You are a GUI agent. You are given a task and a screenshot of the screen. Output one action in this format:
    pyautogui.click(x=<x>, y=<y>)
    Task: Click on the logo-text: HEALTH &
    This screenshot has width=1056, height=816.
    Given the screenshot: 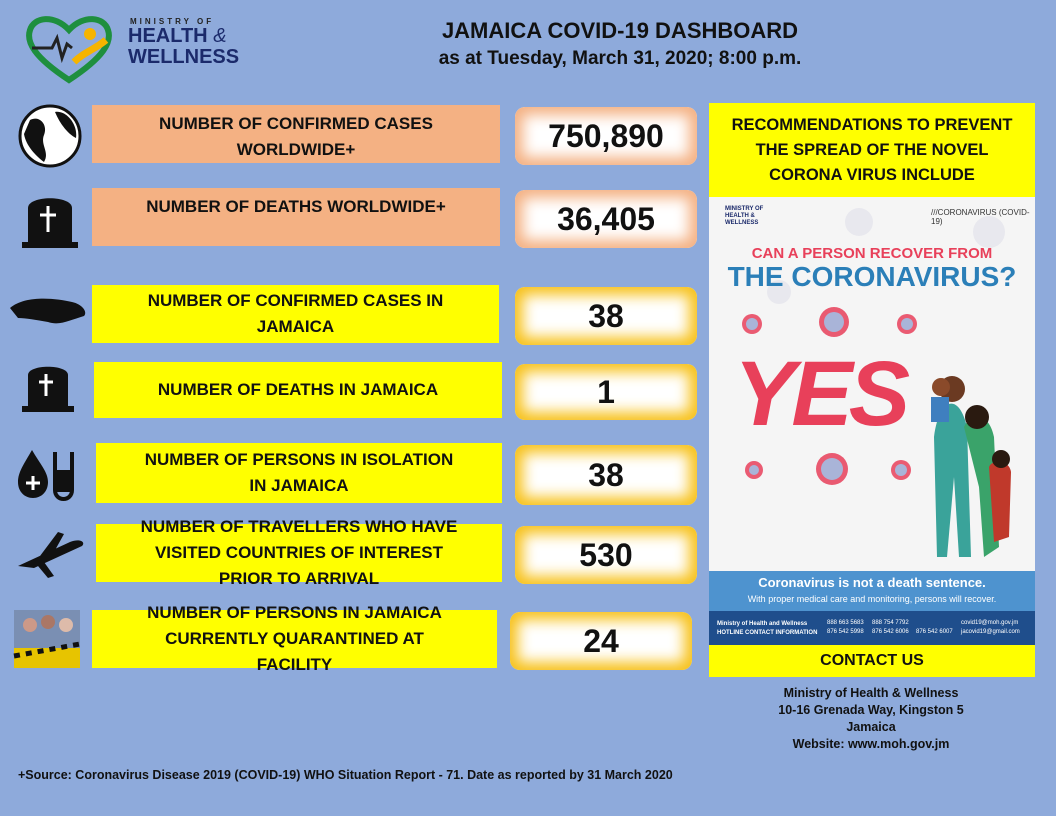 What is the action you would take?
    pyautogui.click(x=177, y=36)
    